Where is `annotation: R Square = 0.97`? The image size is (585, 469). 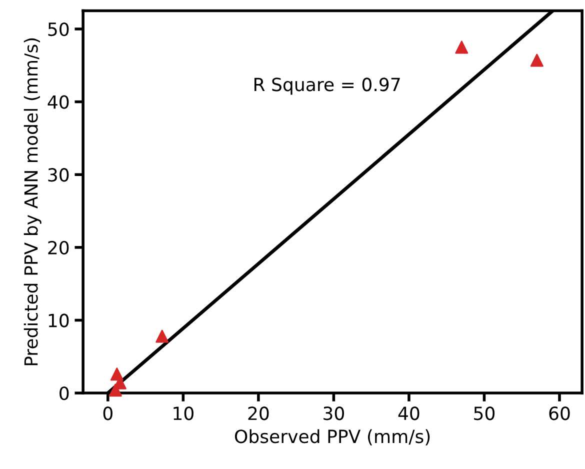
annotation: R Square = 0.97 is located at coordinates (327, 86).